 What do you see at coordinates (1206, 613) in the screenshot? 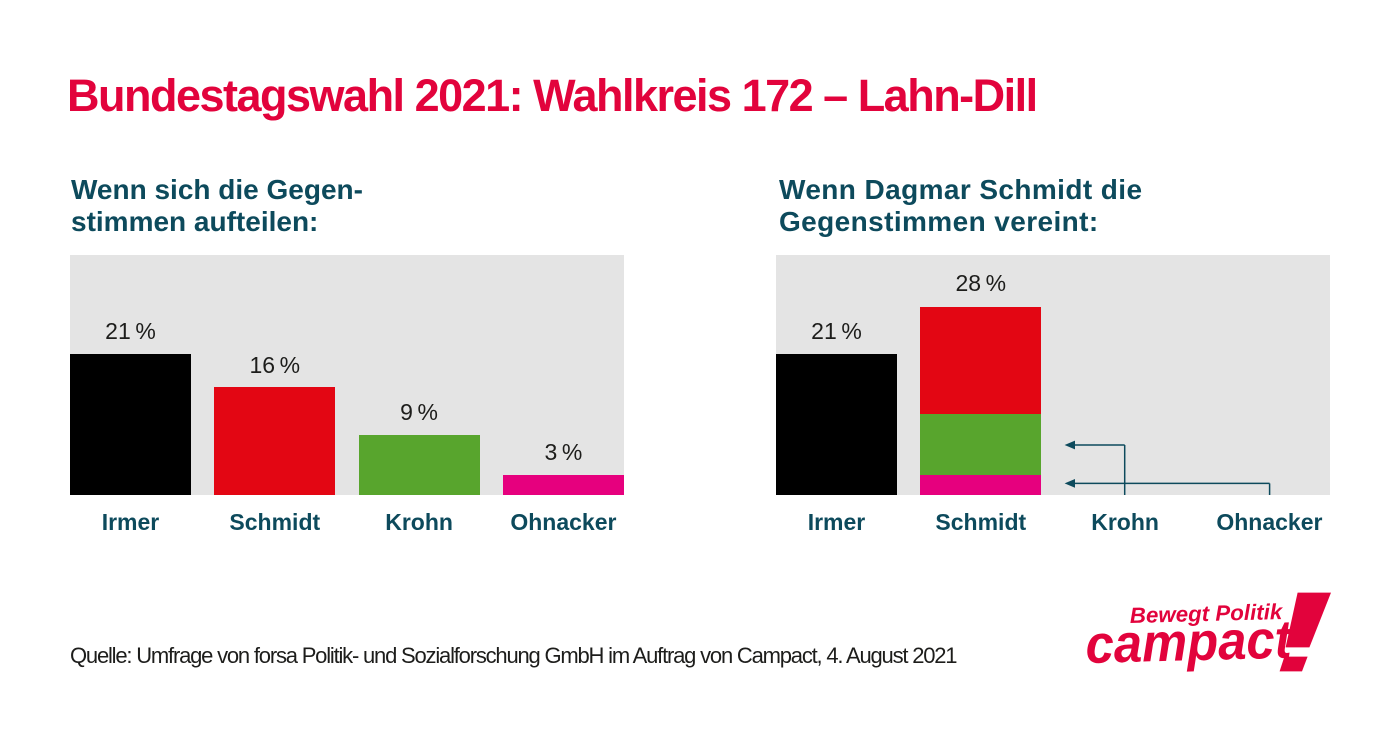
I see `svg-text: Bewegt Politik` at bounding box center [1206, 613].